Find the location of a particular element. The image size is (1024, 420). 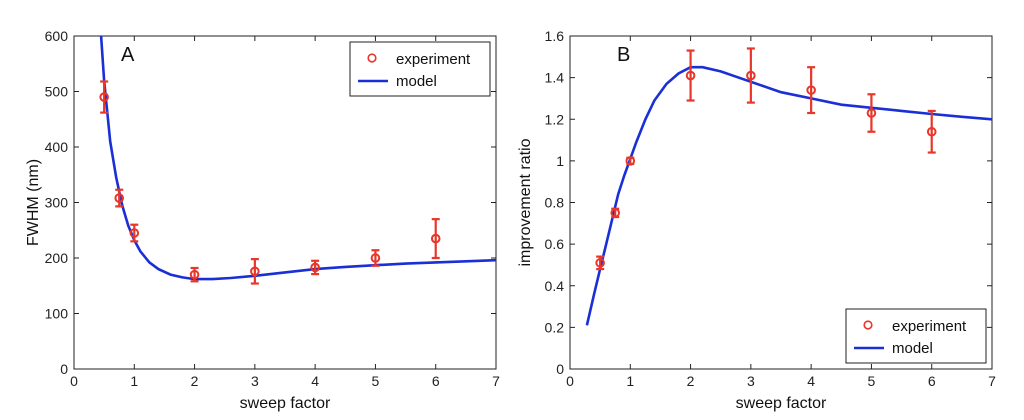

panel-label: B is located at coordinates (623, 55).